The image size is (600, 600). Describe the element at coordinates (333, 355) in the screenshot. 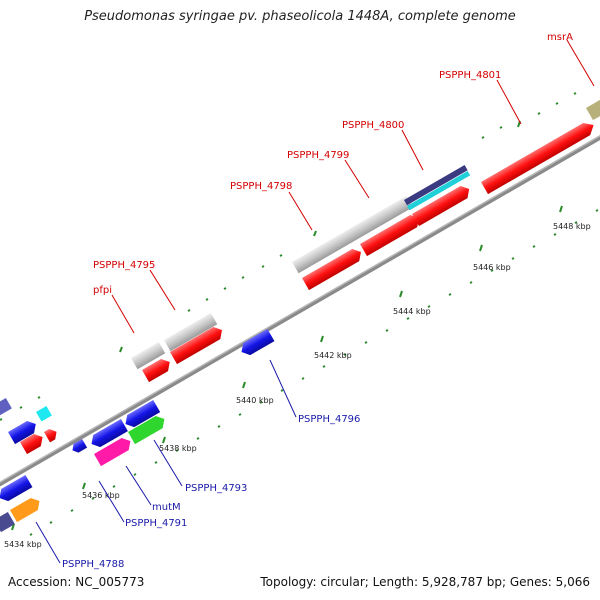

I see `scale-label-5442: 5442 kbp` at that location.